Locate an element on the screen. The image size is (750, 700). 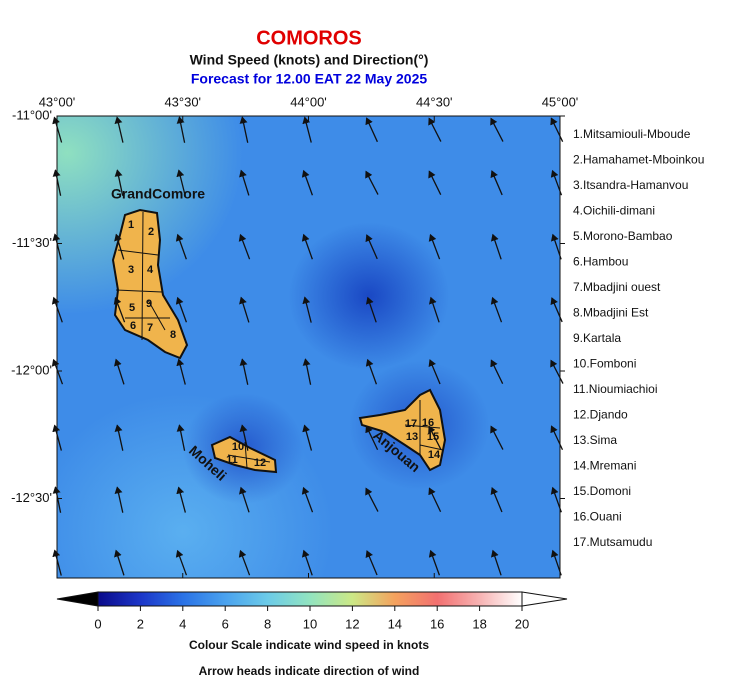
legend-entry: 4.Oichili-dimani is located at coordinates (614, 211).